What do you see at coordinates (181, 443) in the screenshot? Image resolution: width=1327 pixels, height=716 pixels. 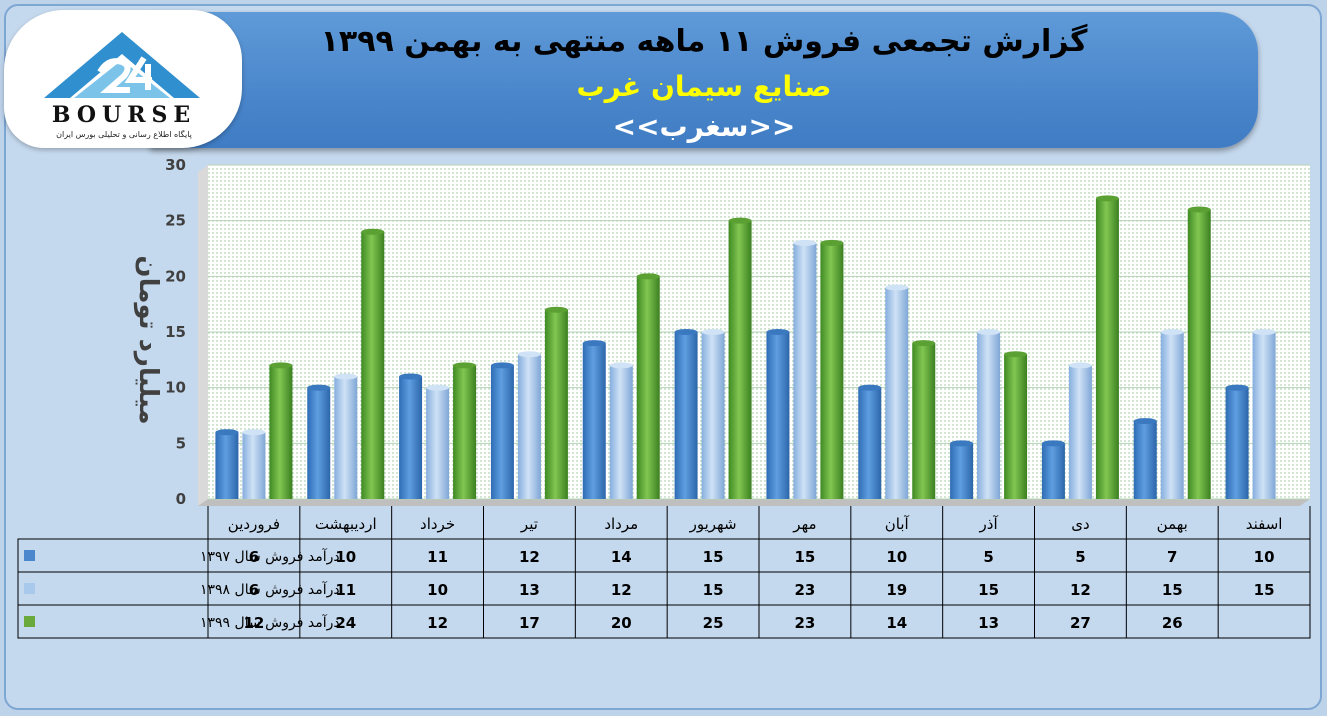 I see `y-tick-label: 5` at bounding box center [181, 443].